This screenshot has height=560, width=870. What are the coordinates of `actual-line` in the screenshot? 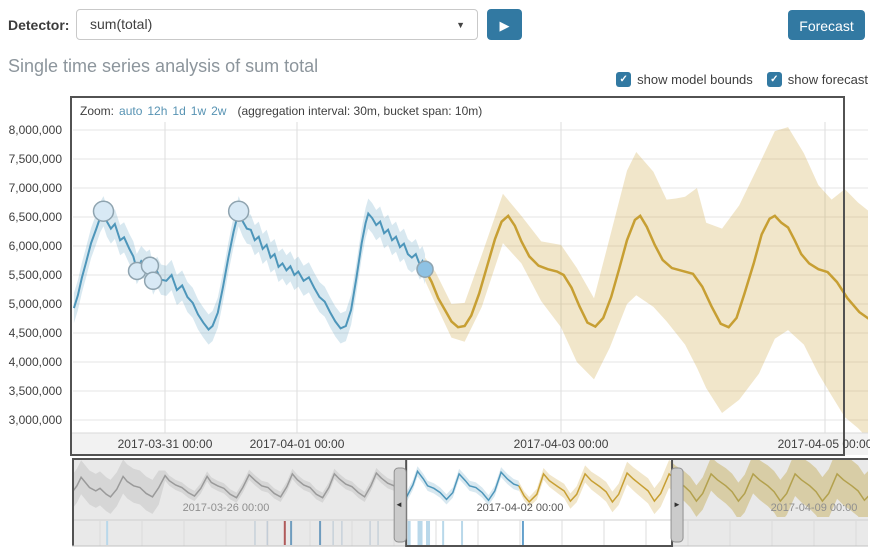 It's located at (249, 269).